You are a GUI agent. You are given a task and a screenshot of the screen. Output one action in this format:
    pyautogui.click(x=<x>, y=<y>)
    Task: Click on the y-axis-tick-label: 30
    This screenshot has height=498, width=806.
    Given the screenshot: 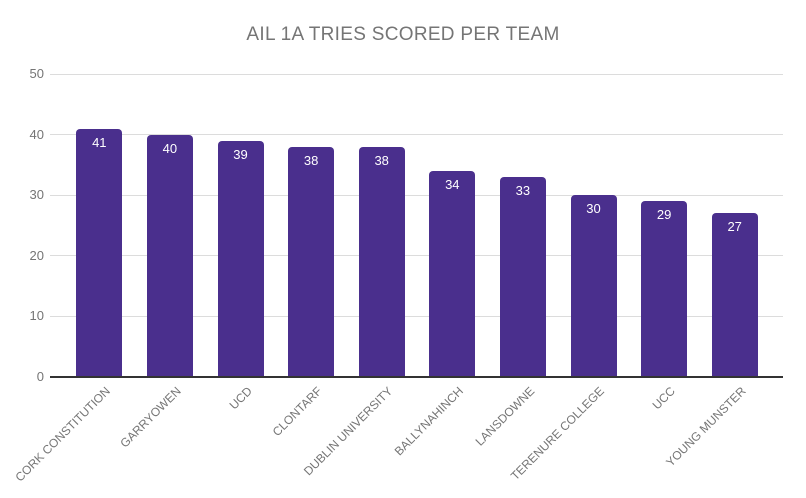 What is the action you would take?
    pyautogui.click(x=36, y=195)
    